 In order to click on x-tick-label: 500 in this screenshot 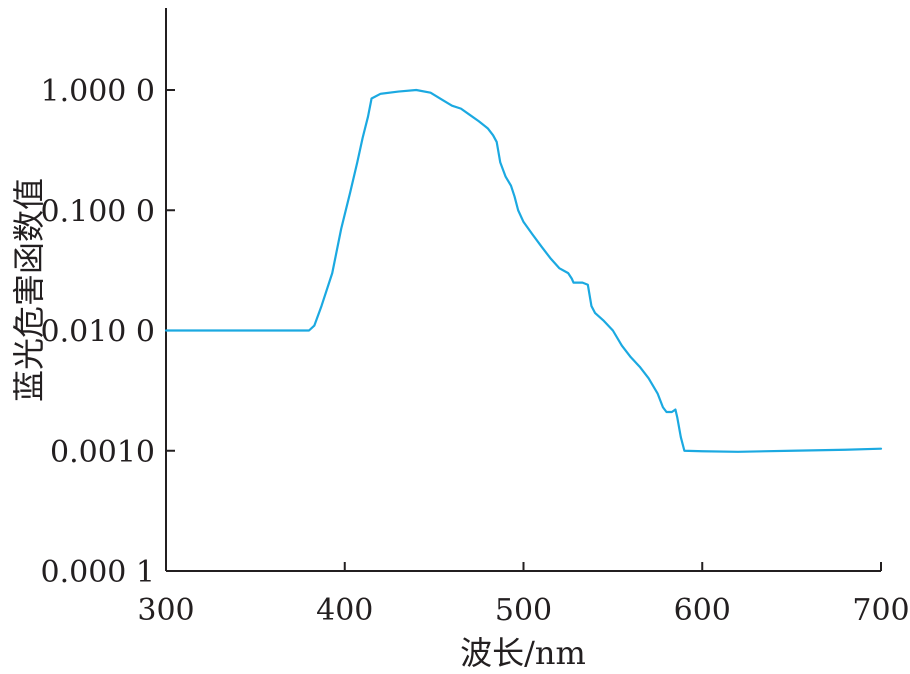, I will do `click(523, 610)`.